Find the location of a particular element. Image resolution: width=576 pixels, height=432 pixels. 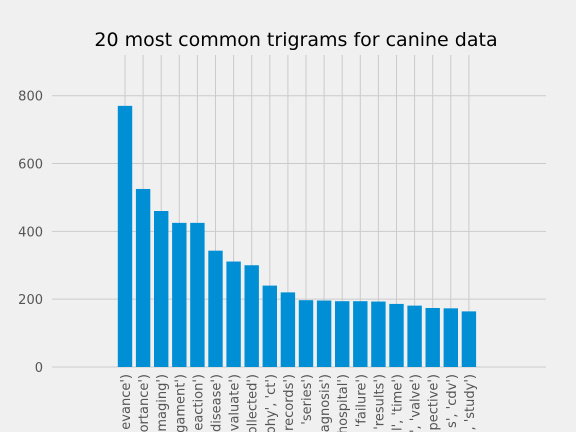

x-tick-label: gament') is located at coordinates (180, 403).